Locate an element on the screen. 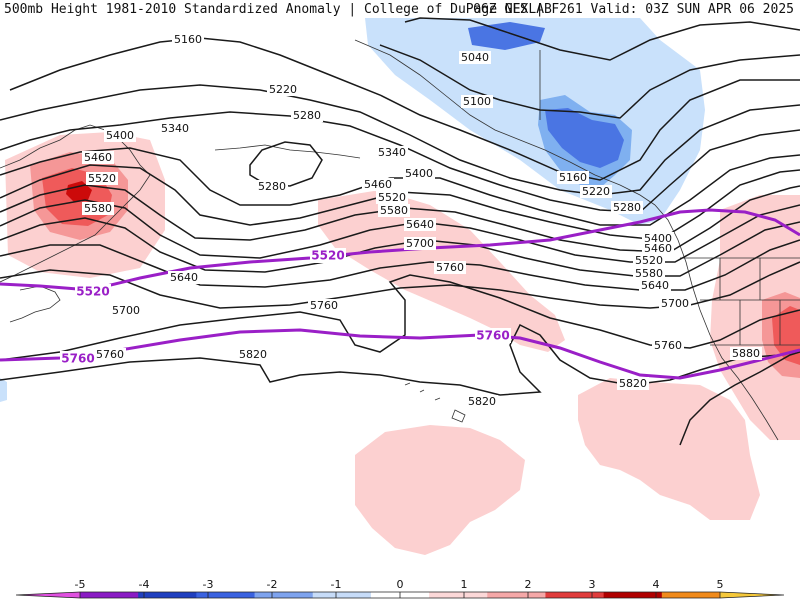  colorbar-tick-label: -3 is located at coordinates (208, 584).